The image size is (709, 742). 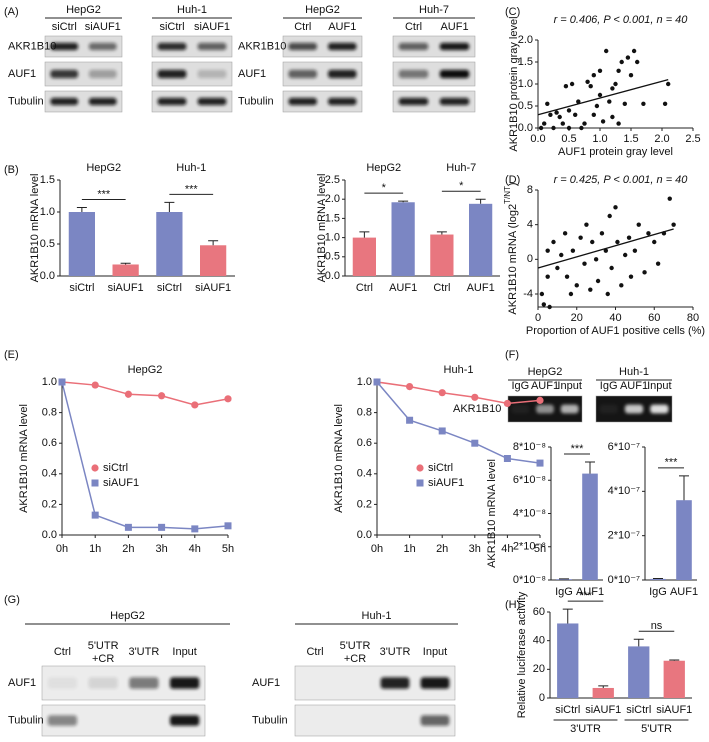 I want to click on x-tick-label: IgG, so click(x=658, y=592).